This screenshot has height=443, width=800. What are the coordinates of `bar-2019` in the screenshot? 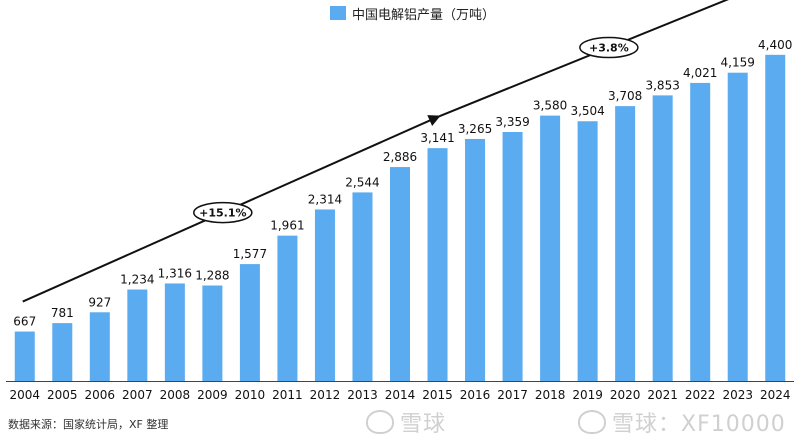 It's located at (587, 251).